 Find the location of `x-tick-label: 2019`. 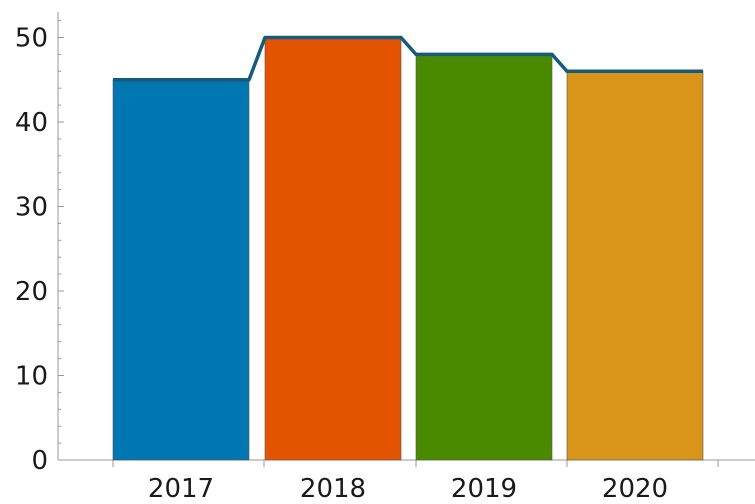

x-tick-label: 2019 is located at coordinates (484, 487).